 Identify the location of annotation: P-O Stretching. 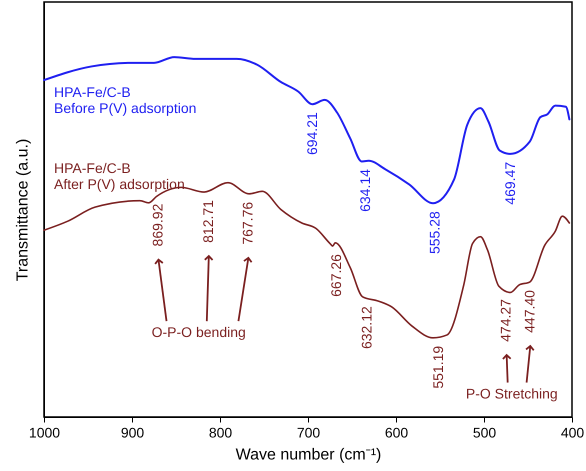
(512, 394).